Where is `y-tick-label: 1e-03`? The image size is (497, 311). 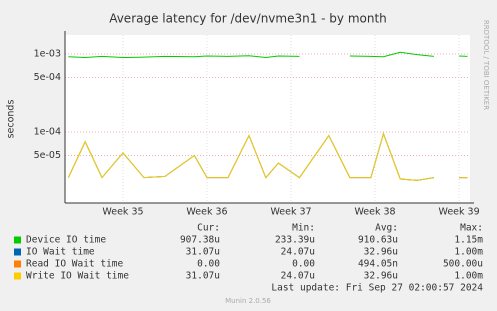 y-tick-label: 1e-03 is located at coordinates (47, 53).